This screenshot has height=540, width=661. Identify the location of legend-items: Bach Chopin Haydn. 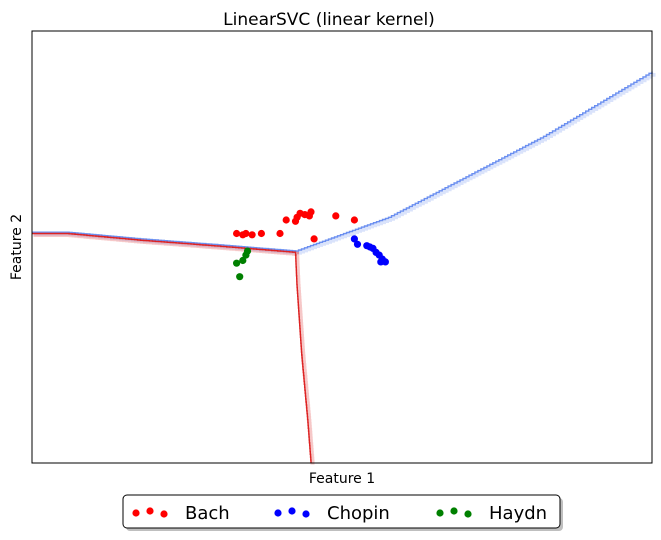
(339, 513).